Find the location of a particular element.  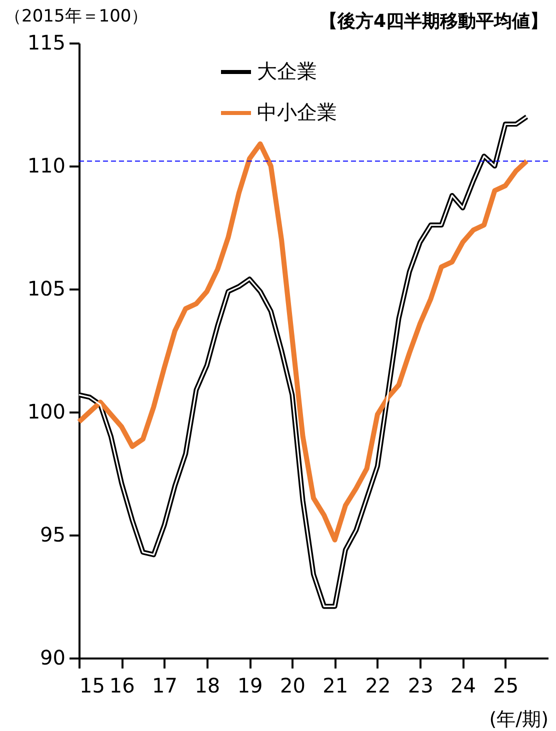

y-tick-label: 95 is located at coordinates (53, 534).